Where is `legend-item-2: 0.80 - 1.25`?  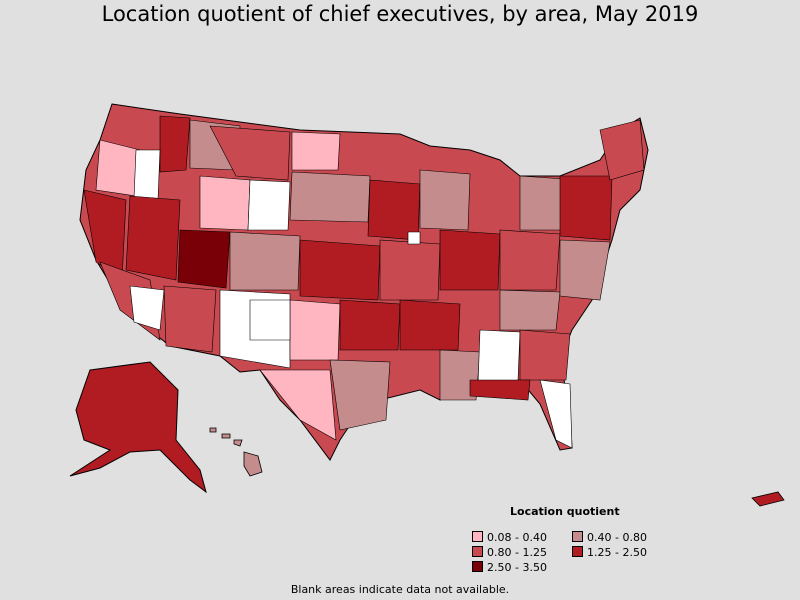 legend-item-2: 0.80 - 1.25 is located at coordinates (509, 553).